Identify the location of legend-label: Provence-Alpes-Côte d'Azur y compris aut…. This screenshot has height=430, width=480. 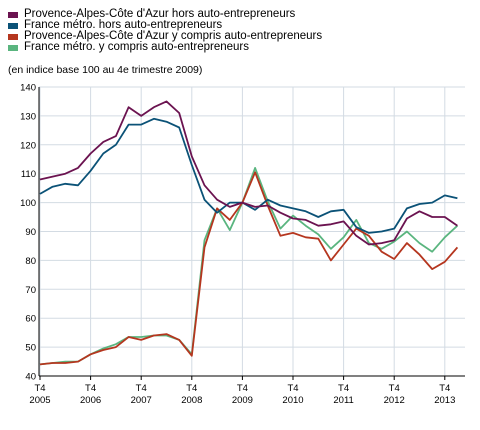
(173, 36).